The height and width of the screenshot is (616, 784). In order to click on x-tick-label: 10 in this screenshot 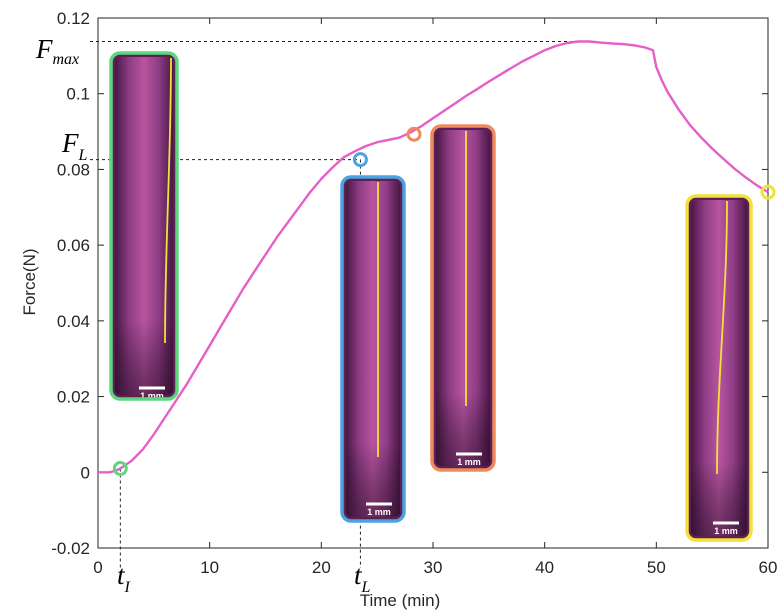, I will do `click(209, 567)`.